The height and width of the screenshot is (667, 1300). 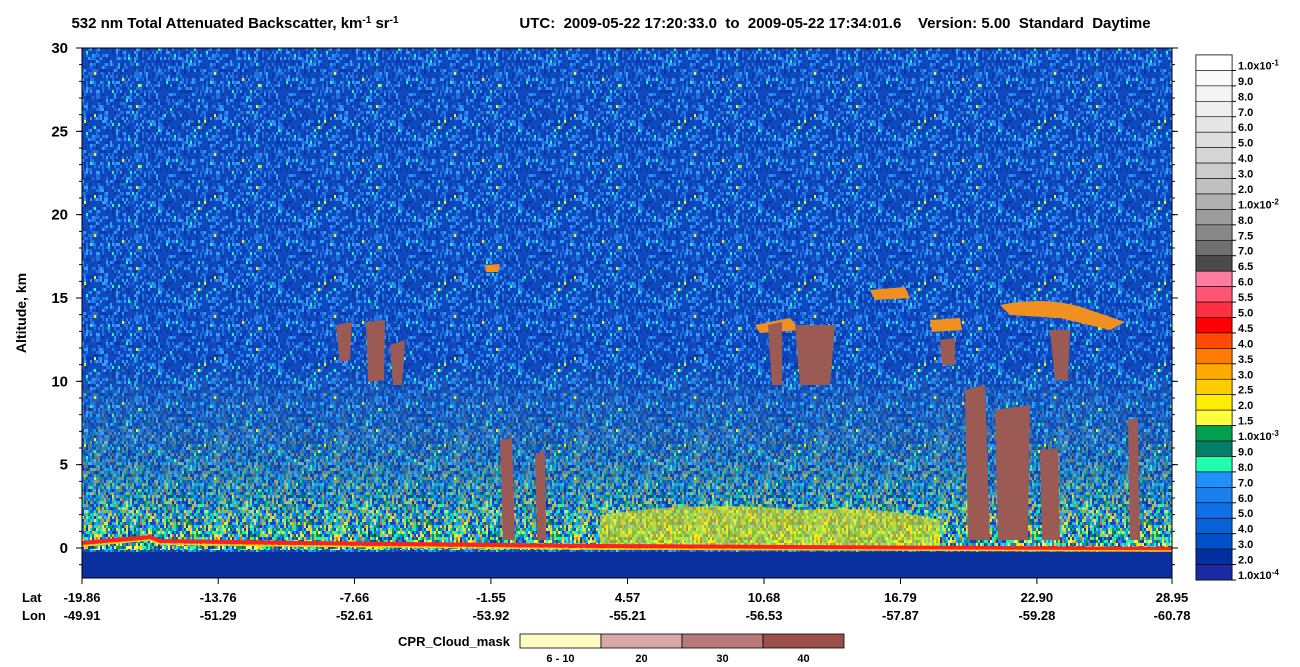 I want to click on colorbar-label: 6.5, so click(x=1245, y=267).